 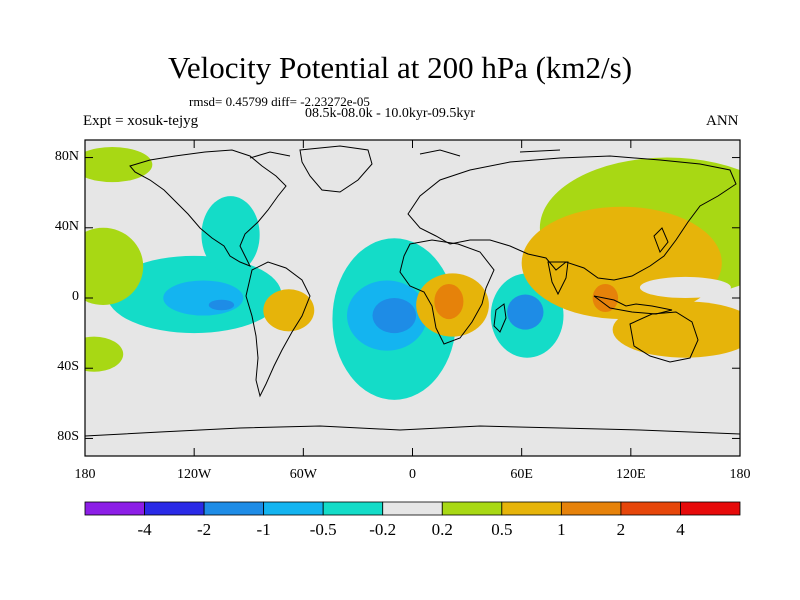 What do you see at coordinates (572, 218) in the screenshot?
I see `coast-eurasia` at bounding box center [572, 218].